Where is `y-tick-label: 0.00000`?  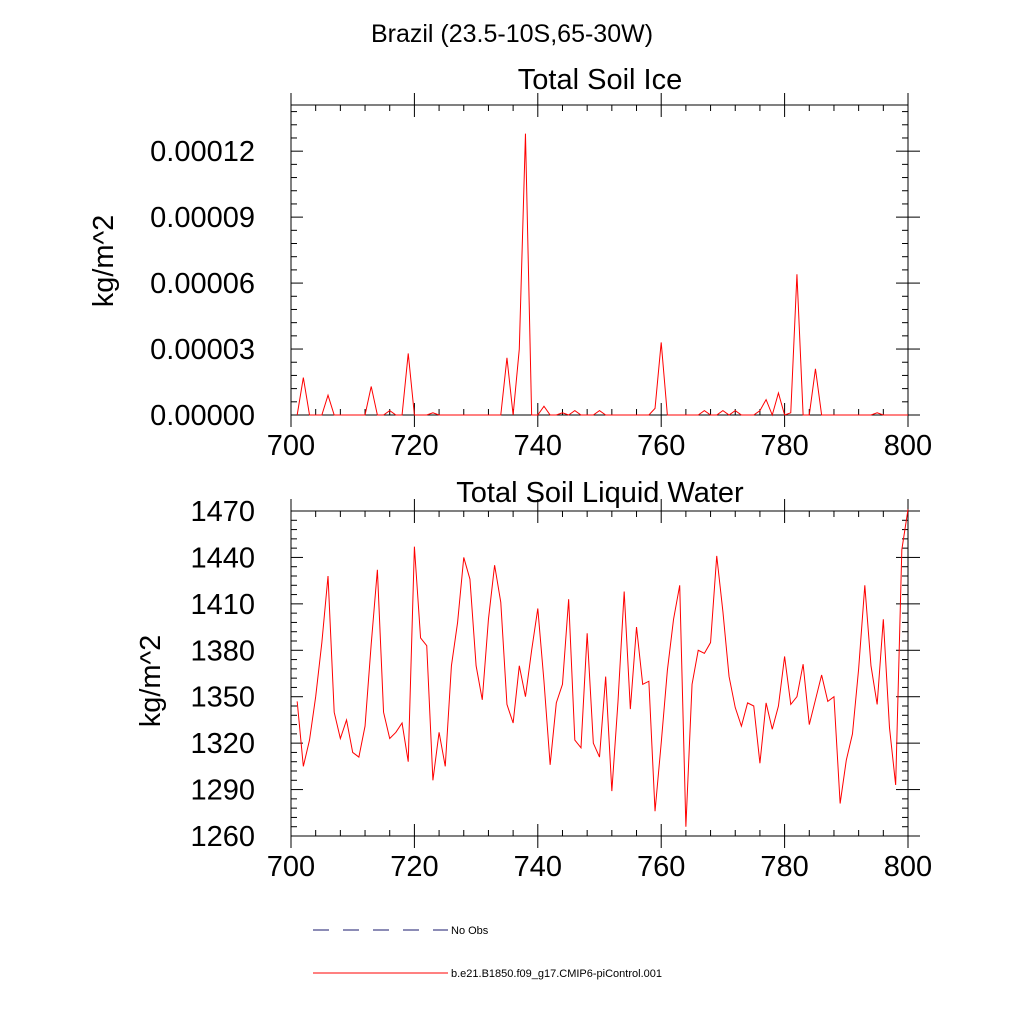
y-tick-label: 0.00000 is located at coordinates (202, 416).